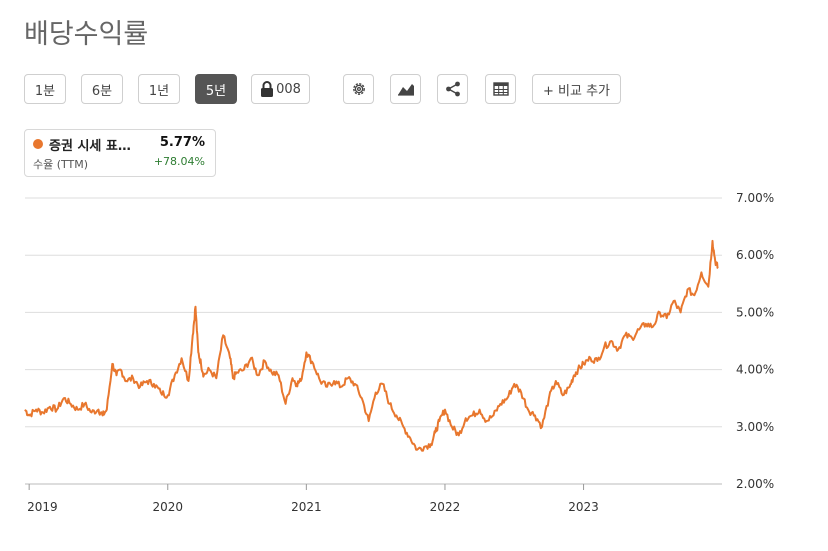 Image resolution: width=828 pixels, height=551 pixels. I want to click on page-title: 배당수익률, so click(86, 34).